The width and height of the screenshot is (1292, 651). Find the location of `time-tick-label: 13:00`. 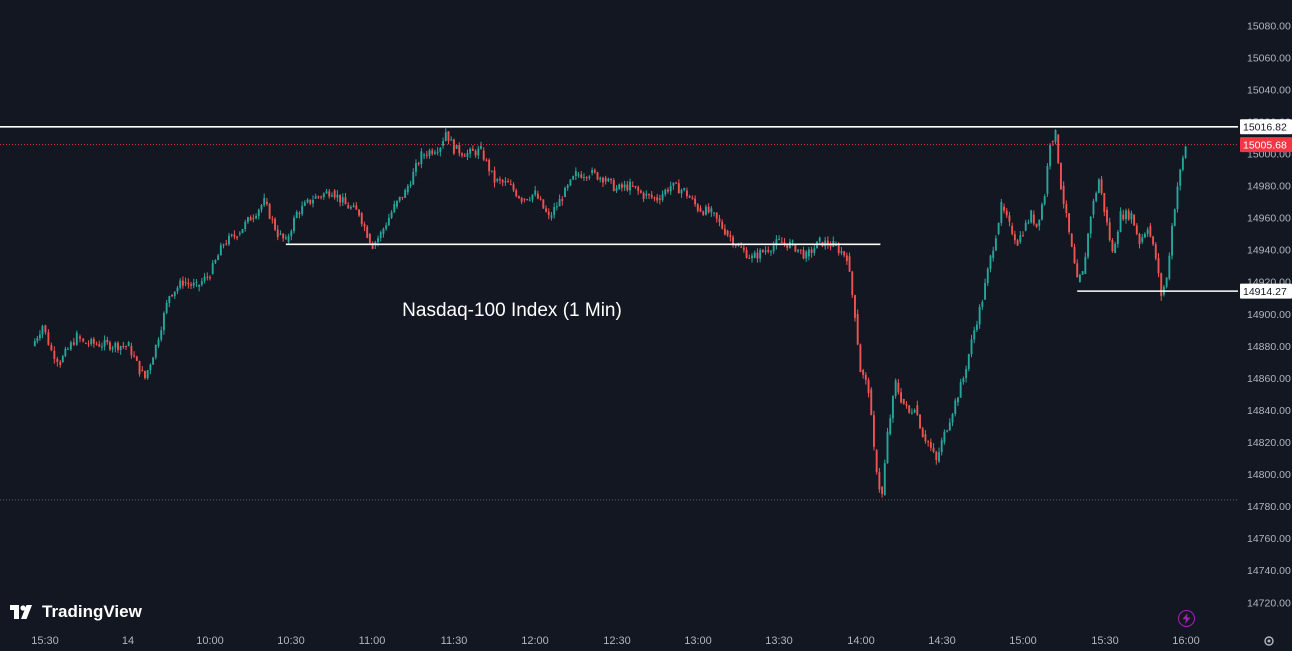

time-tick-label: 13:00 is located at coordinates (698, 641).